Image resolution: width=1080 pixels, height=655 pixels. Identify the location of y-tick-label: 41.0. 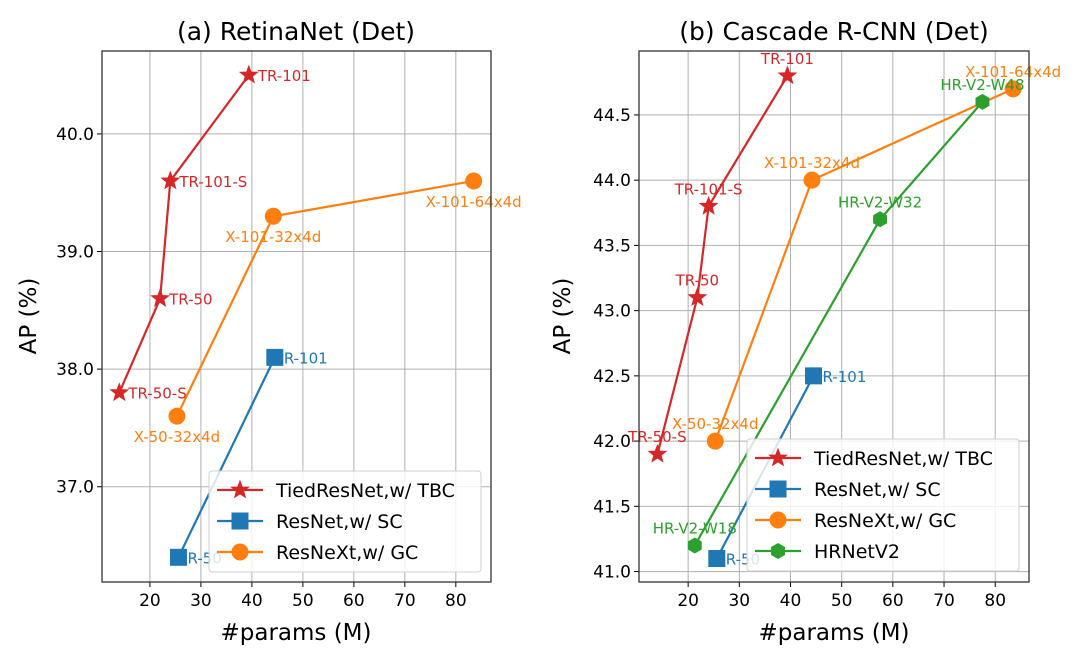
(612, 573).